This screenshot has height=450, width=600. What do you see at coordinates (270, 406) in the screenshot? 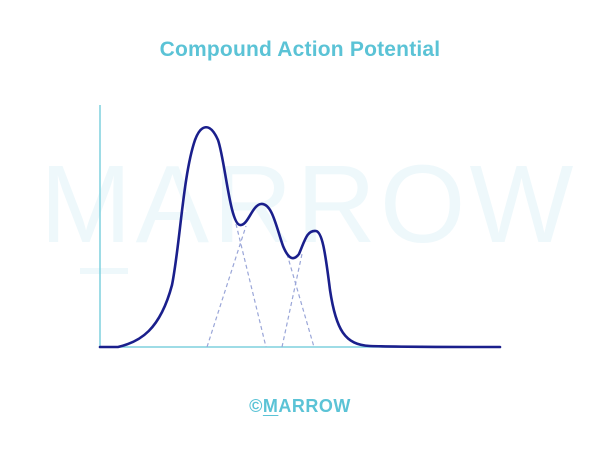
I see `logo-letter-m: M` at bounding box center [270, 406].